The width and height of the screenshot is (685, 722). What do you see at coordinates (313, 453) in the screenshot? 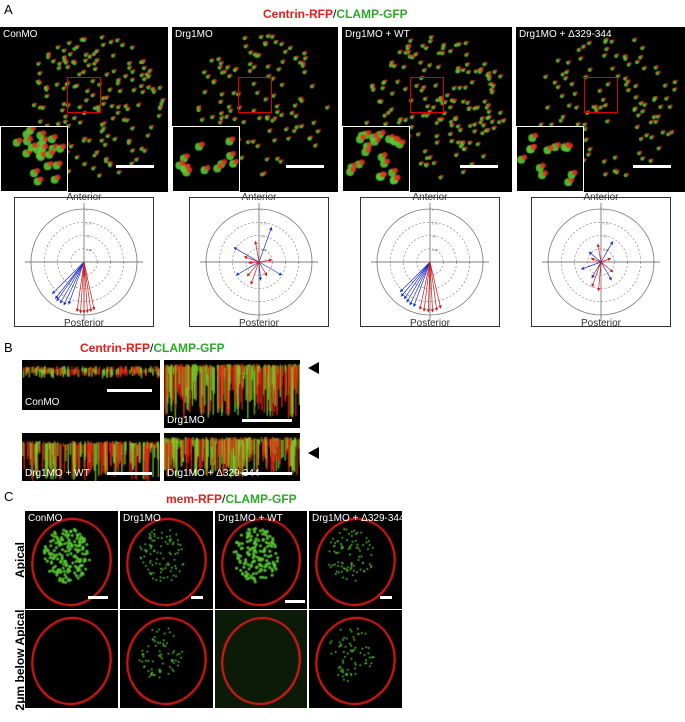
I see `arrowhead-marker` at bounding box center [313, 453].